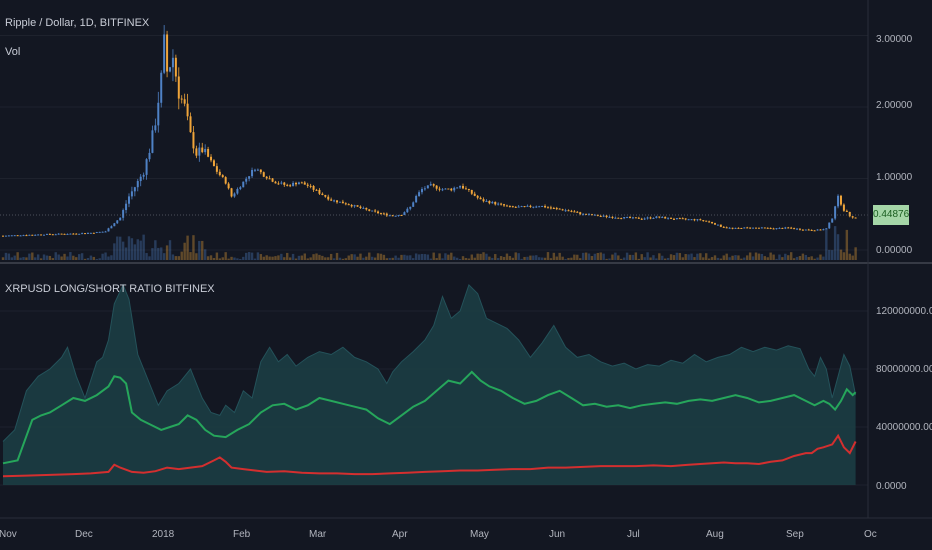  Describe the element at coordinates (894, 105) in the screenshot. I see `price-tick-2: 2.00000` at that location.